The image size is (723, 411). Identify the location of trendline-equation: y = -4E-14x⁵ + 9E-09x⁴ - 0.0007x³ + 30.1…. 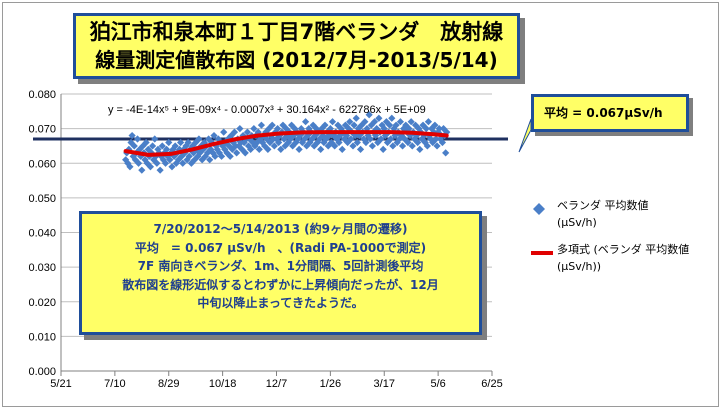
(267, 110).